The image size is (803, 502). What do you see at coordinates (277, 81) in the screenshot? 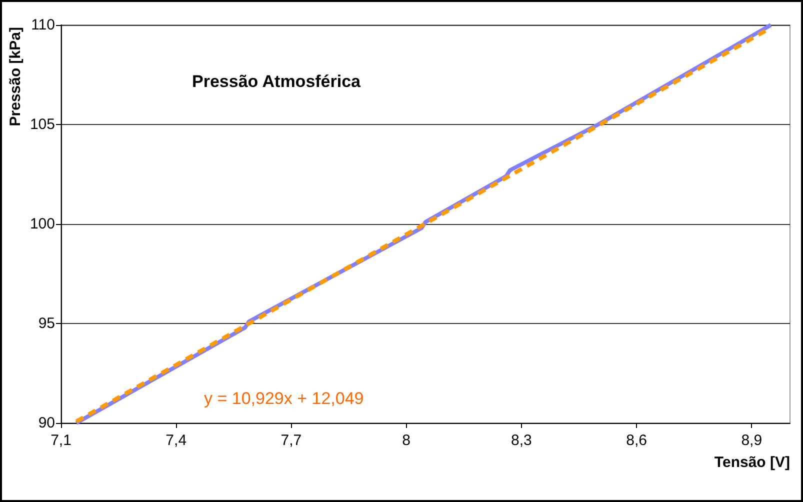
I see `text: Pressão Atmosférica` at bounding box center [277, 81].